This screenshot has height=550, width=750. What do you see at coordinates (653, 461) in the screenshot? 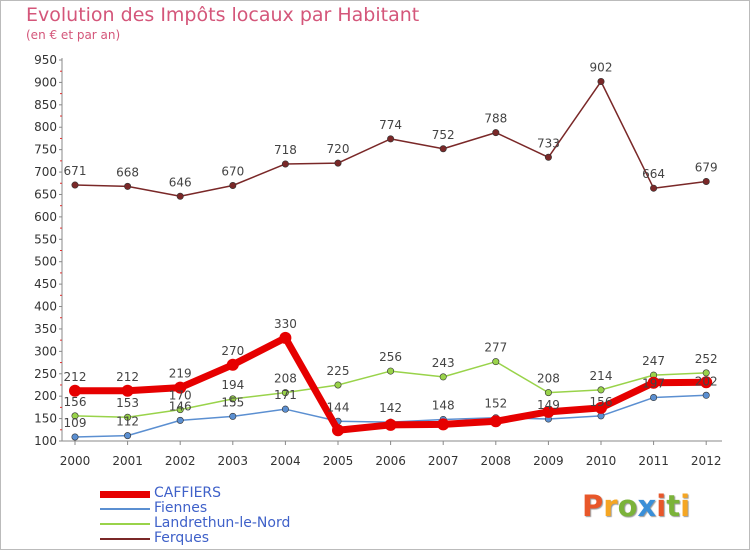
I see `x-tick-label: 2011` at bounding box center [653, 461].